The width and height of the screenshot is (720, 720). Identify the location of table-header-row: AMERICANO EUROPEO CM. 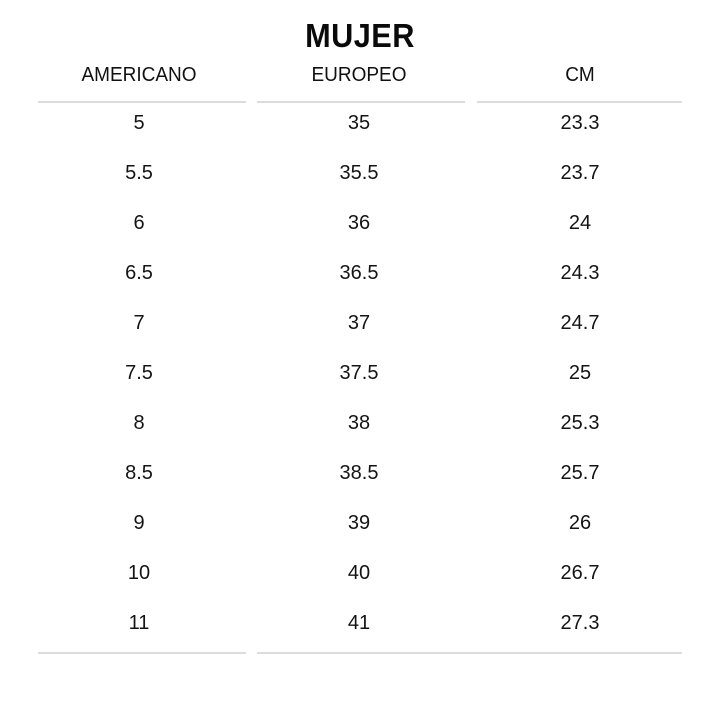
(360, 80).